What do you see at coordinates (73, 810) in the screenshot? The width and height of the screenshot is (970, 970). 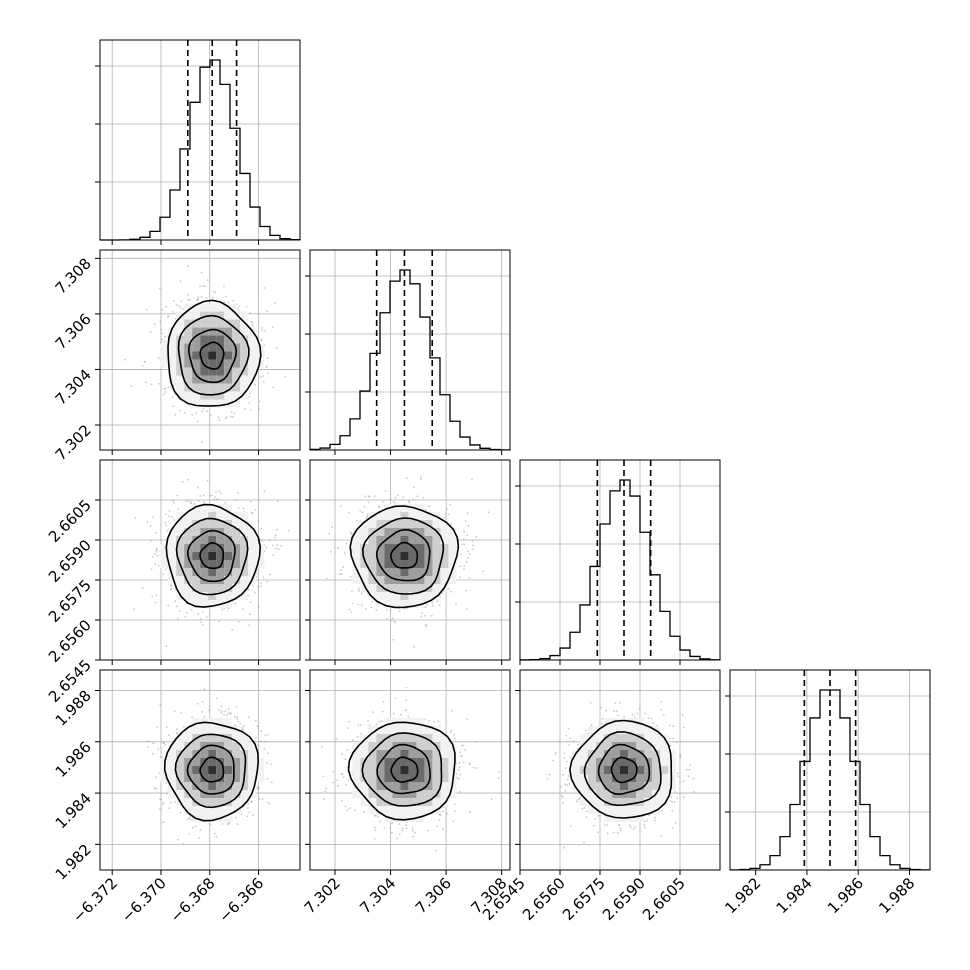 I see `y-tick-label: 1.984` at bounding box center [73, 810].